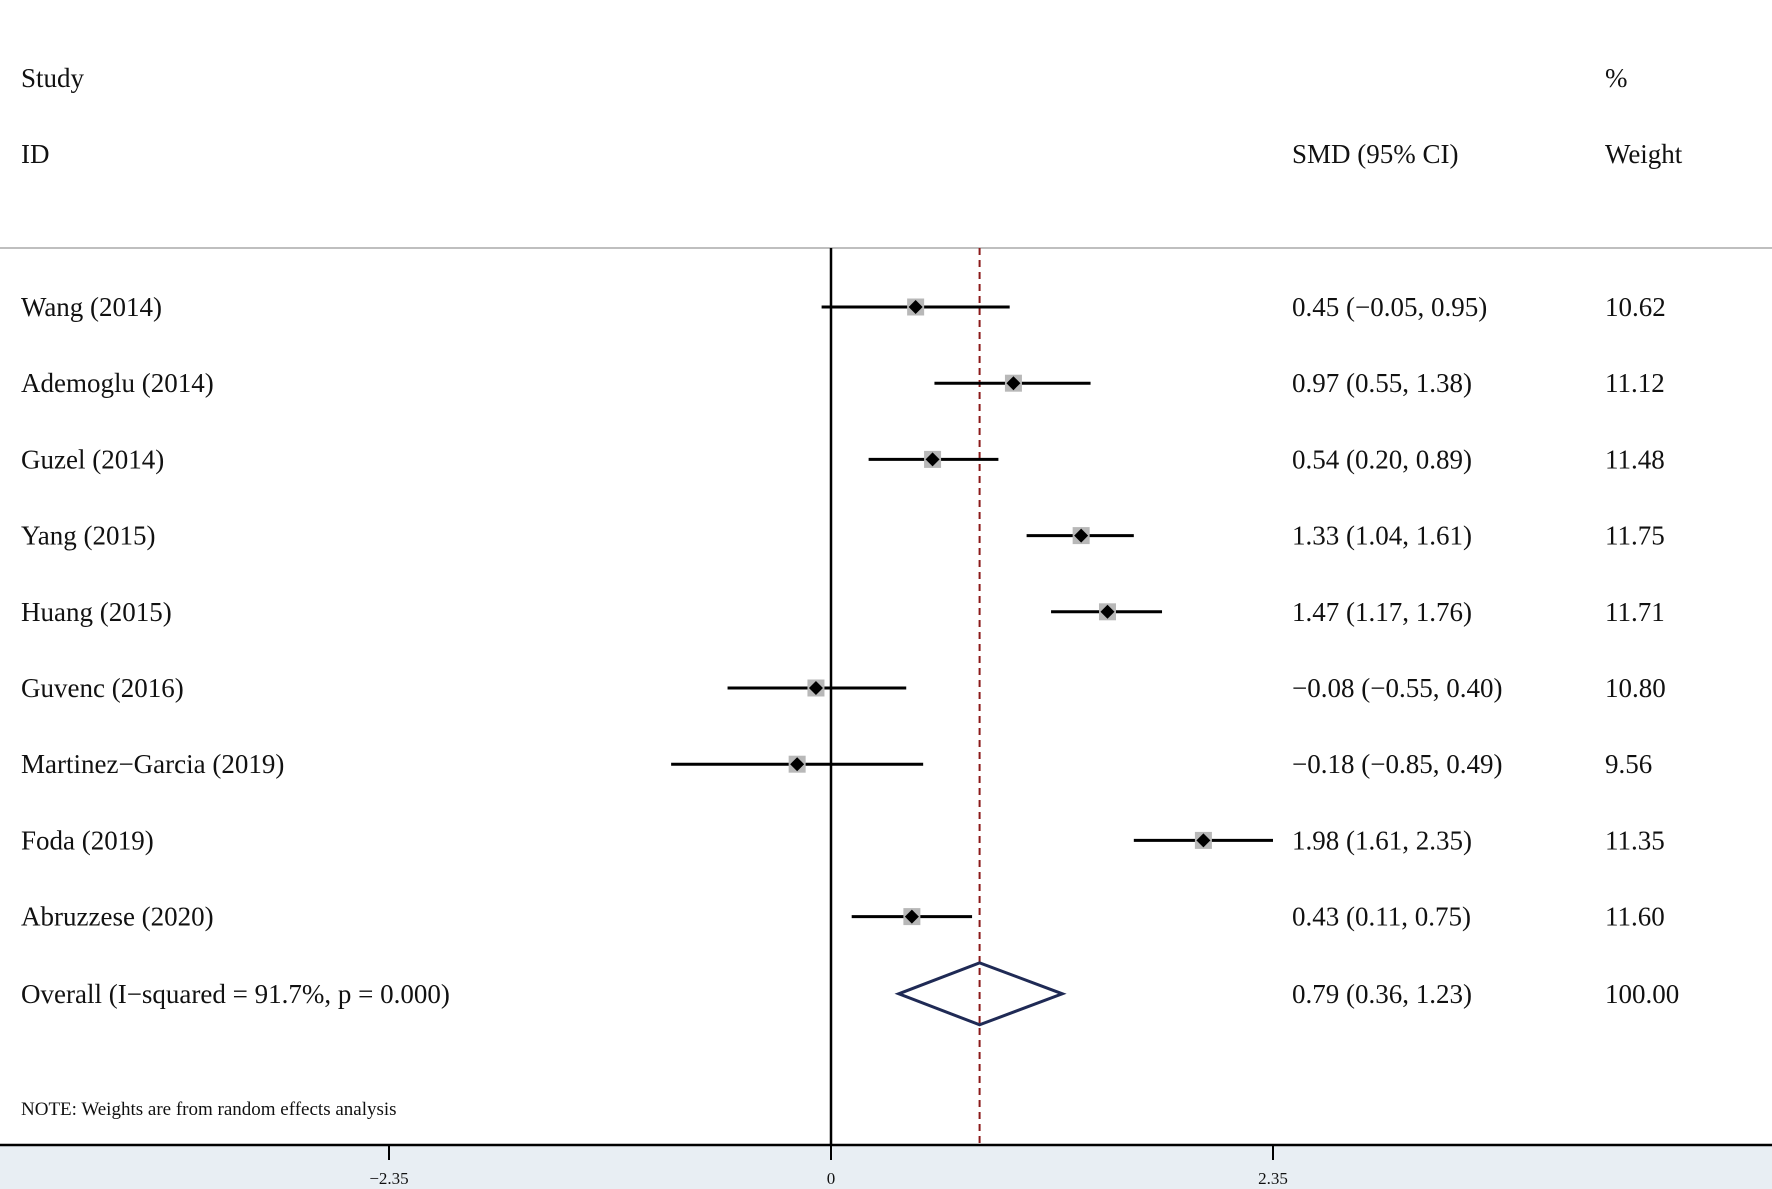 The height and width of the screenshot is (1189, 1772). I want to click on weight-value: 11.35, so click(1635, 840).